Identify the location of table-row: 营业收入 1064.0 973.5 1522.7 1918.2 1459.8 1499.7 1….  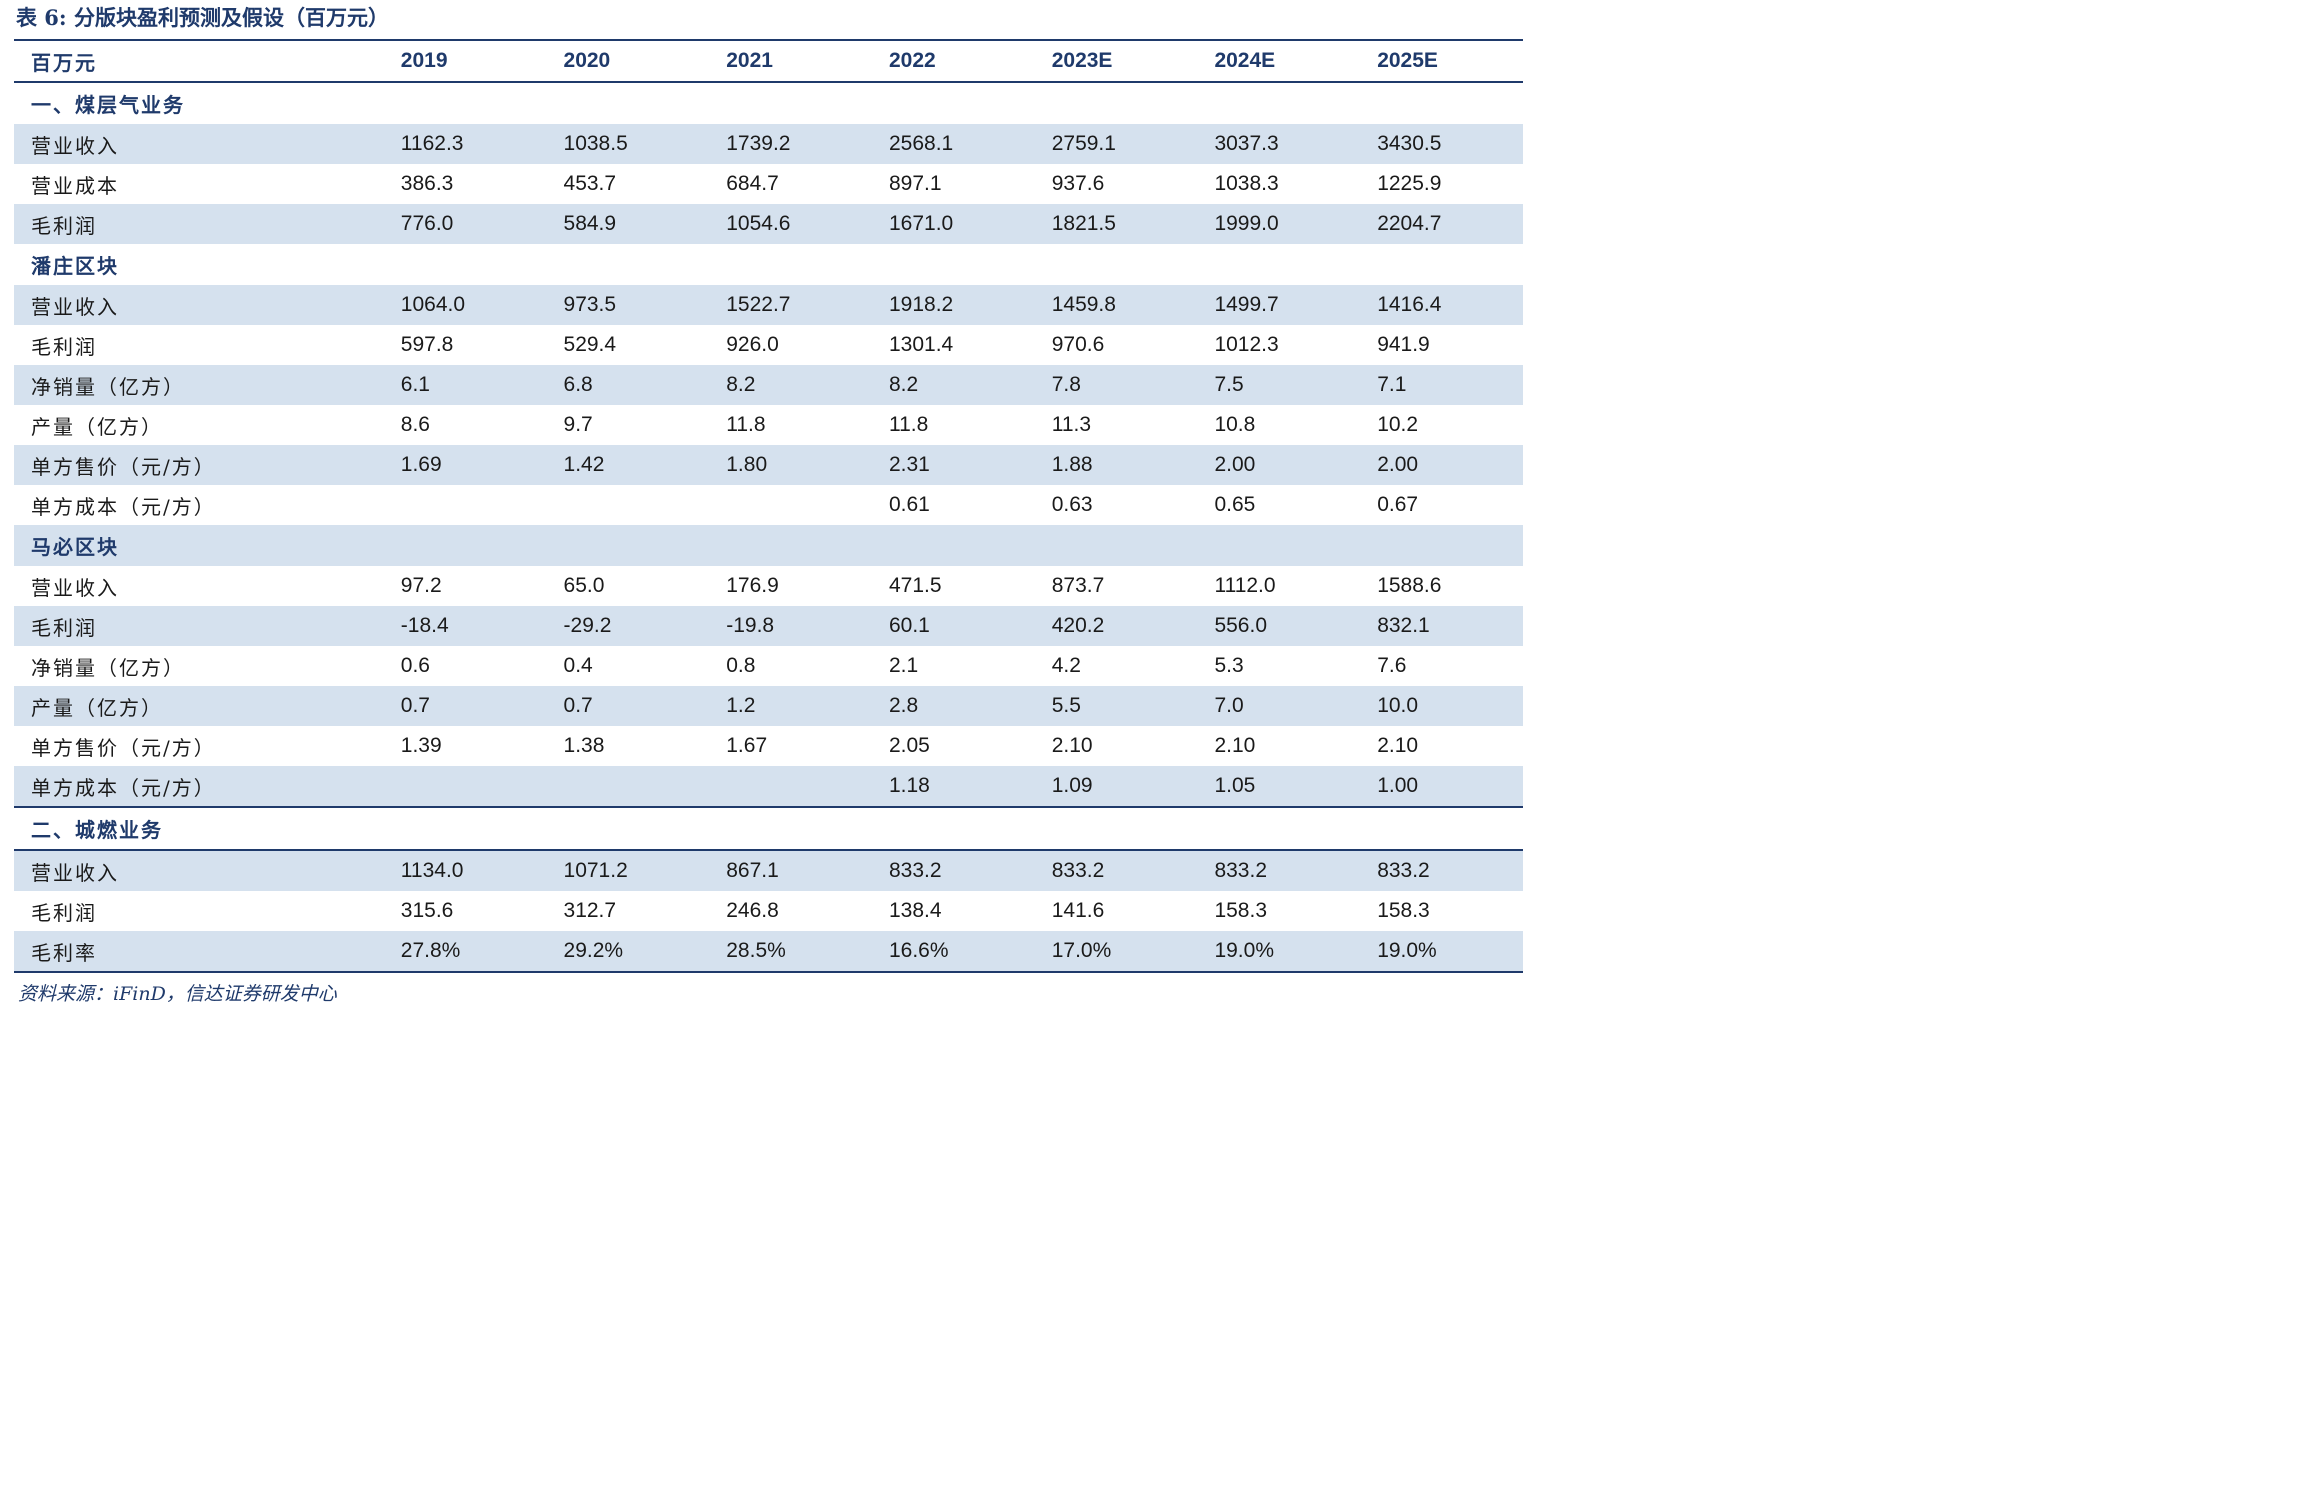
(768, 305).